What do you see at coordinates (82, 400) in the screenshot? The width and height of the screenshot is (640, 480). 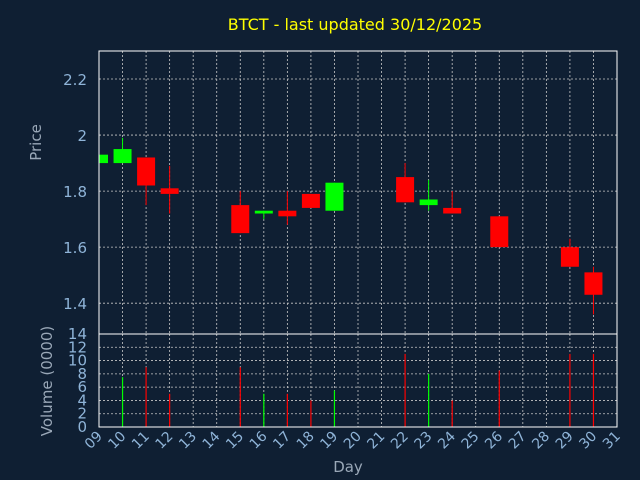 I see `volume-tick-label: 4` at bounding box center [82, 400].